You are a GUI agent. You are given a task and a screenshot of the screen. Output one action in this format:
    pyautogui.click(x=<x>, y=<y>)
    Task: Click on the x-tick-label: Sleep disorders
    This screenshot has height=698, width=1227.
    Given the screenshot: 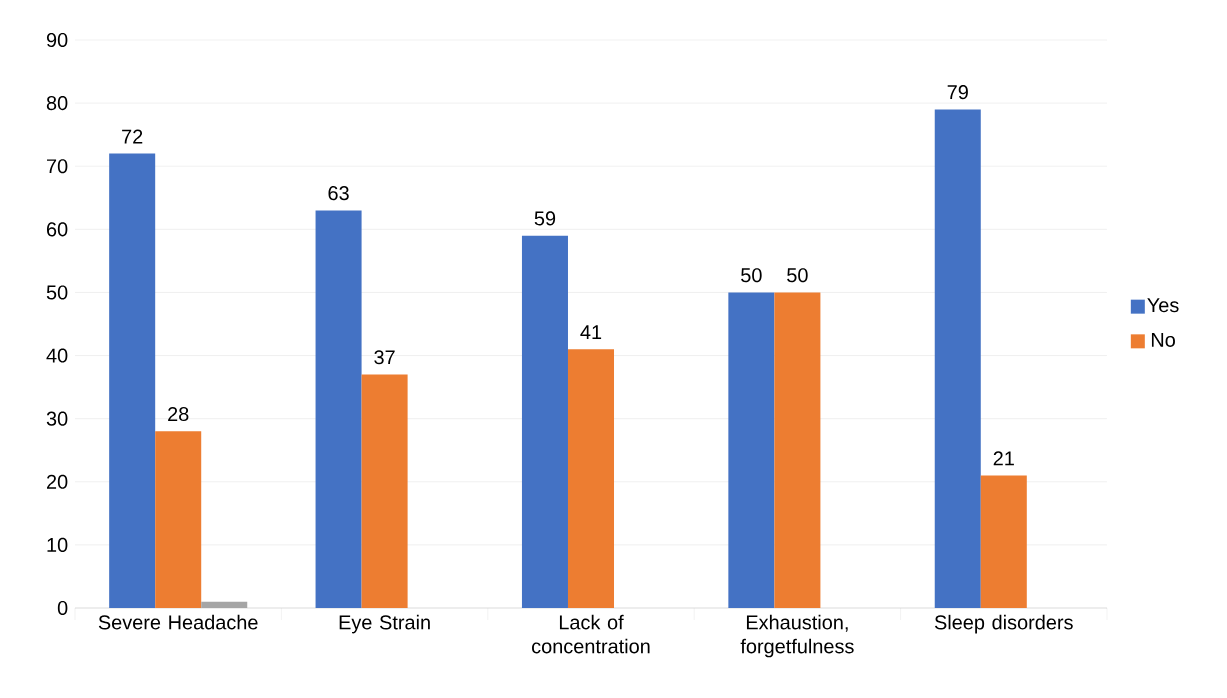 What is the action you would take?
    pyautogui.click(x=1003, y=624)
    